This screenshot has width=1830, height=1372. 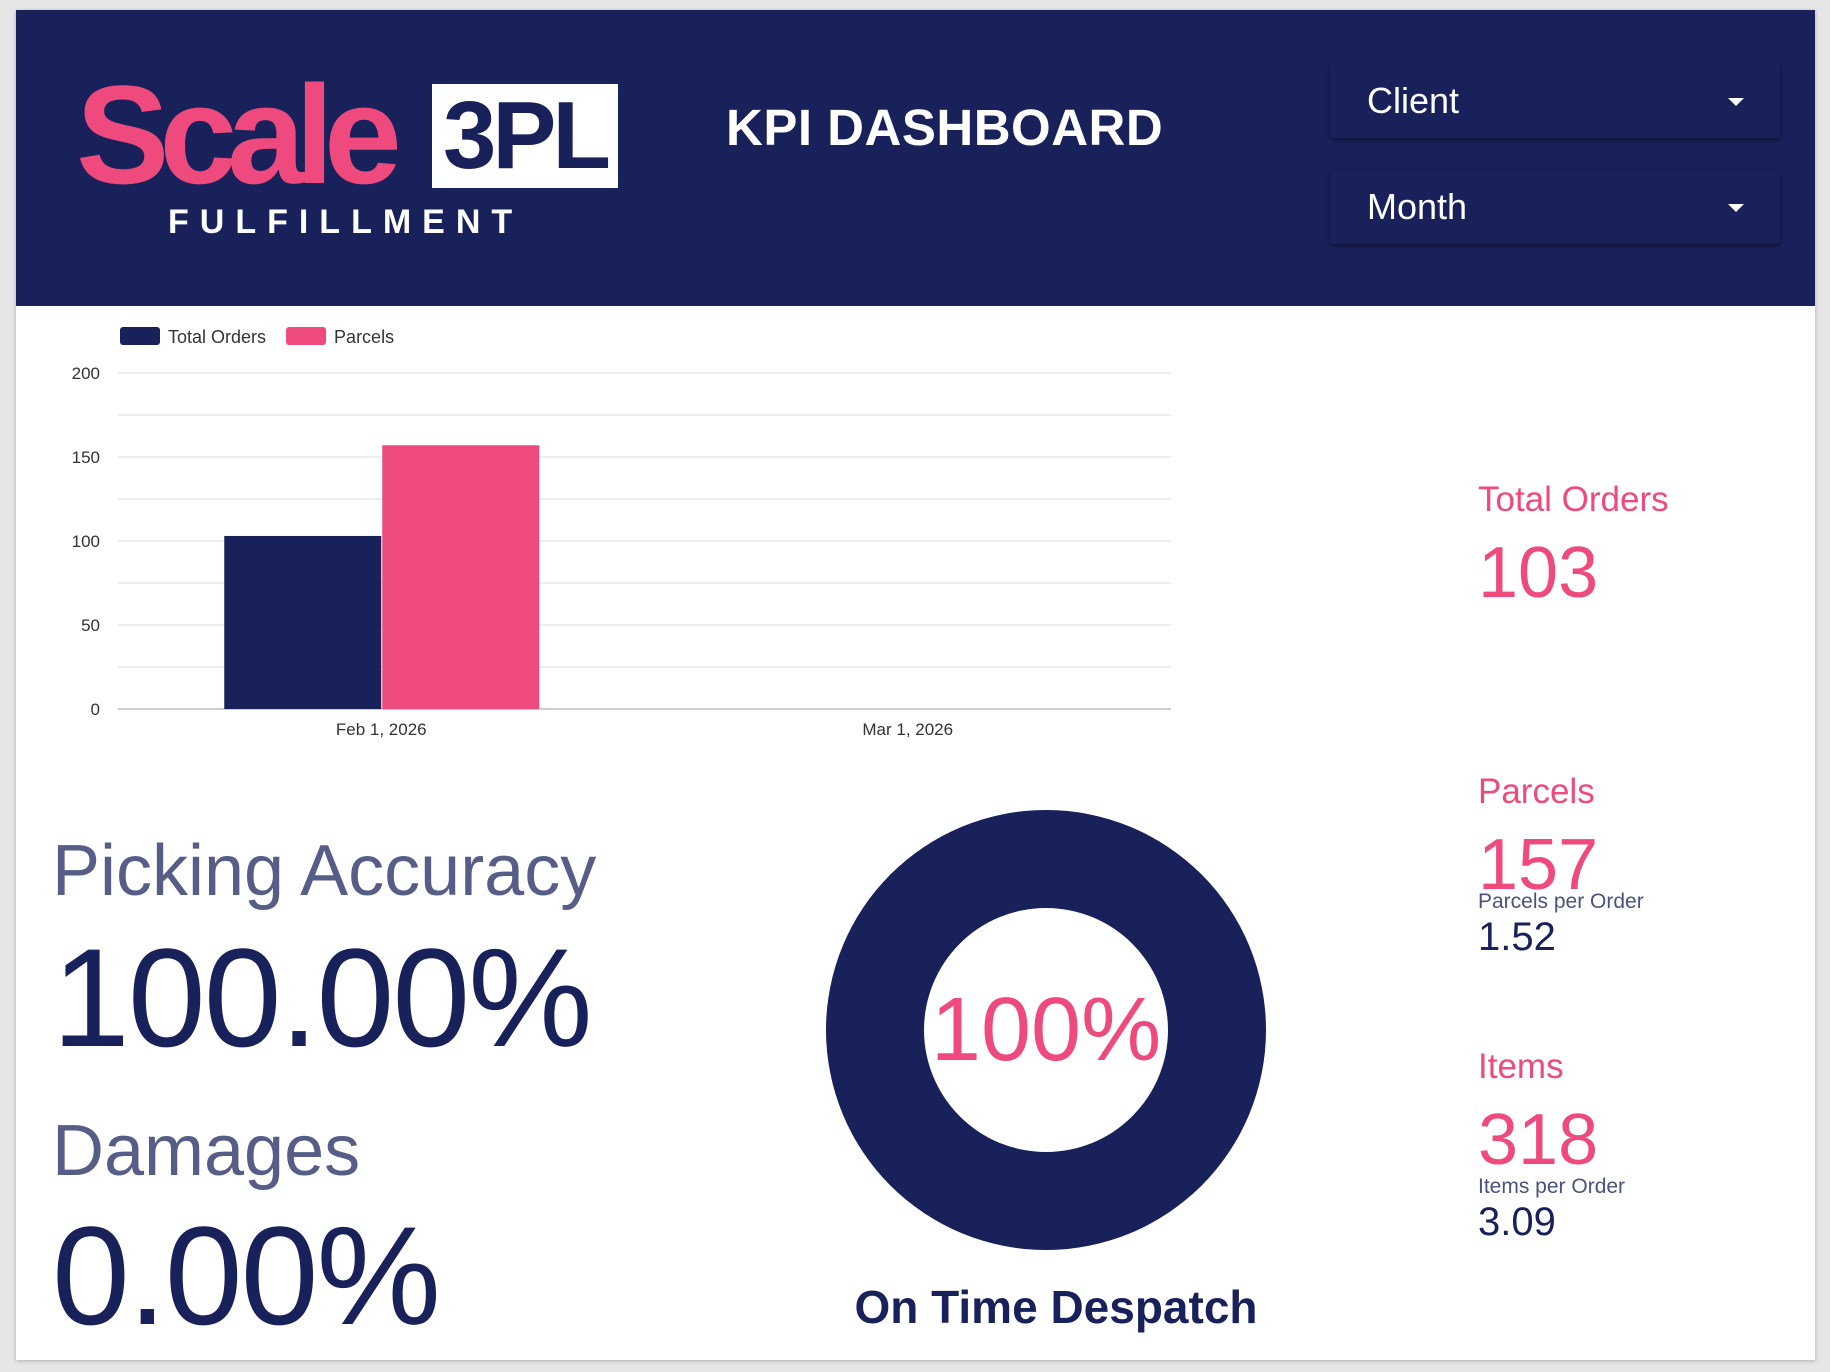 What do you see at coordinates (1538, 1140) in the screenshot?
I see `items-value: 318` at bounding box center [1538, 1140].